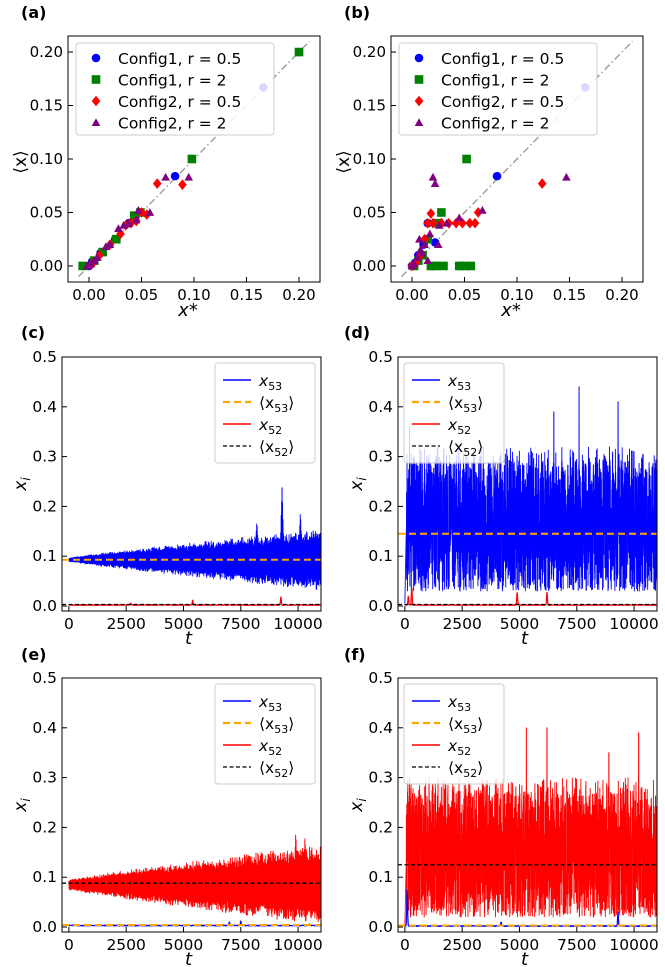  What do you see at coordinates (297, 945) in the screenshot?
I see `x-tick-label: 10000` at bounding box center [297, 945].